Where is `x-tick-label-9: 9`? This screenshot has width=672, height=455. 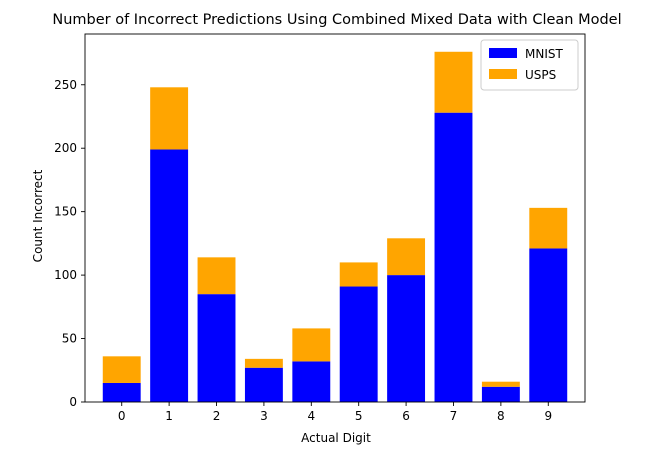 x-tick-label-9: 9 is located at coordinates (548, 416).